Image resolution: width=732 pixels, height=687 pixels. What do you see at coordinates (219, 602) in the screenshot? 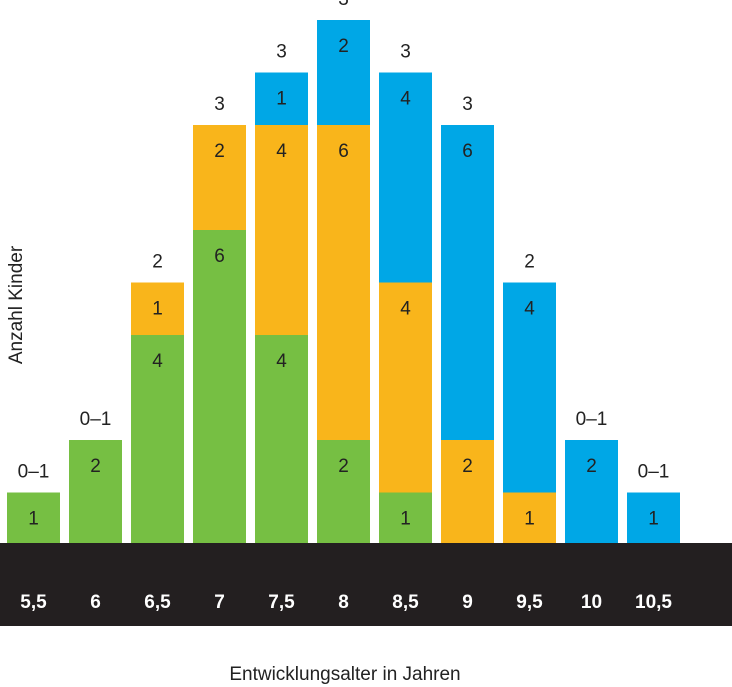
I see `x-tick-label: 7` at bounding box center [219, 602].